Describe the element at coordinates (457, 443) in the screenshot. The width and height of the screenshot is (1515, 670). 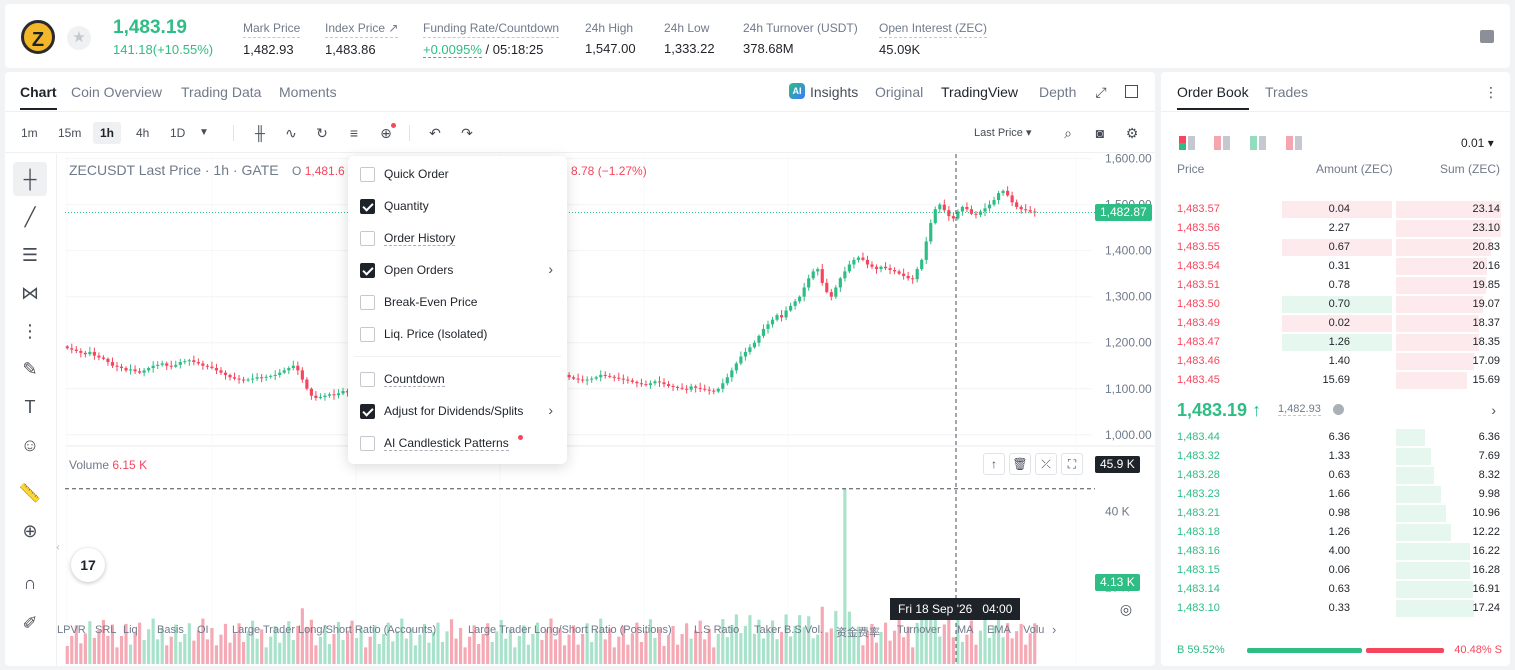
I see `menu-item: AI Candlestick Patterns` at that location.